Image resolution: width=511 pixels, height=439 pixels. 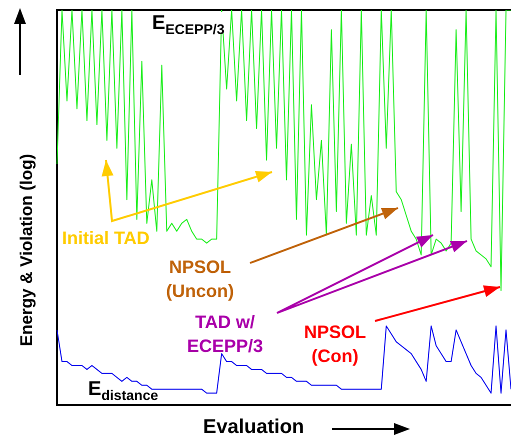 What do you see at coordinates (123, 390) in the screenshot?
I see `series-label: E$_{distance}$` at bounding box center [123, 390].